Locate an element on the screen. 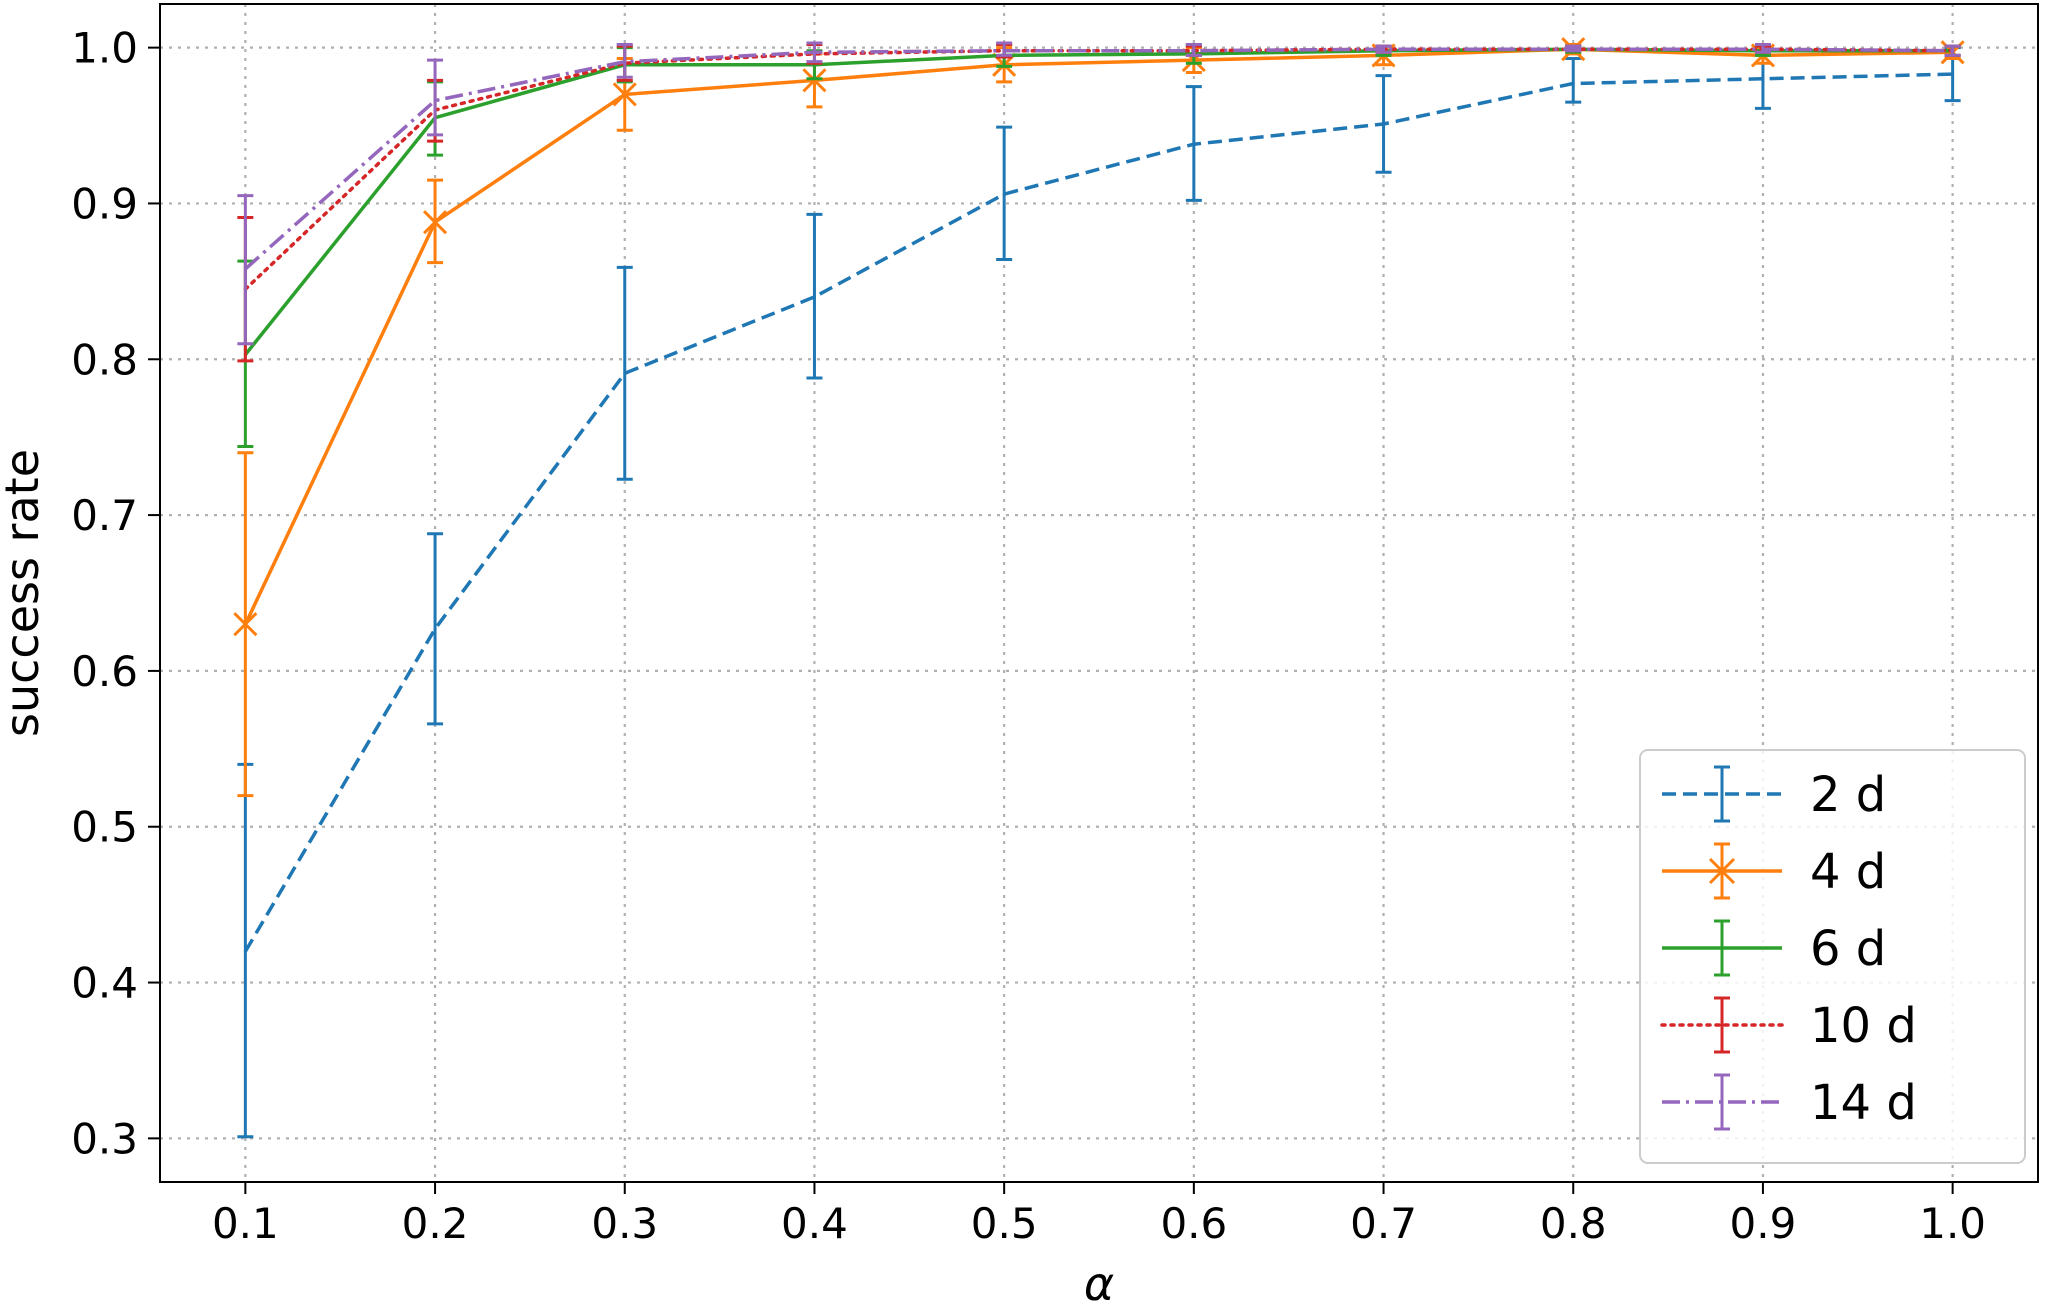  y-tick-label: 1.0 is located at coordinates (104, 48).